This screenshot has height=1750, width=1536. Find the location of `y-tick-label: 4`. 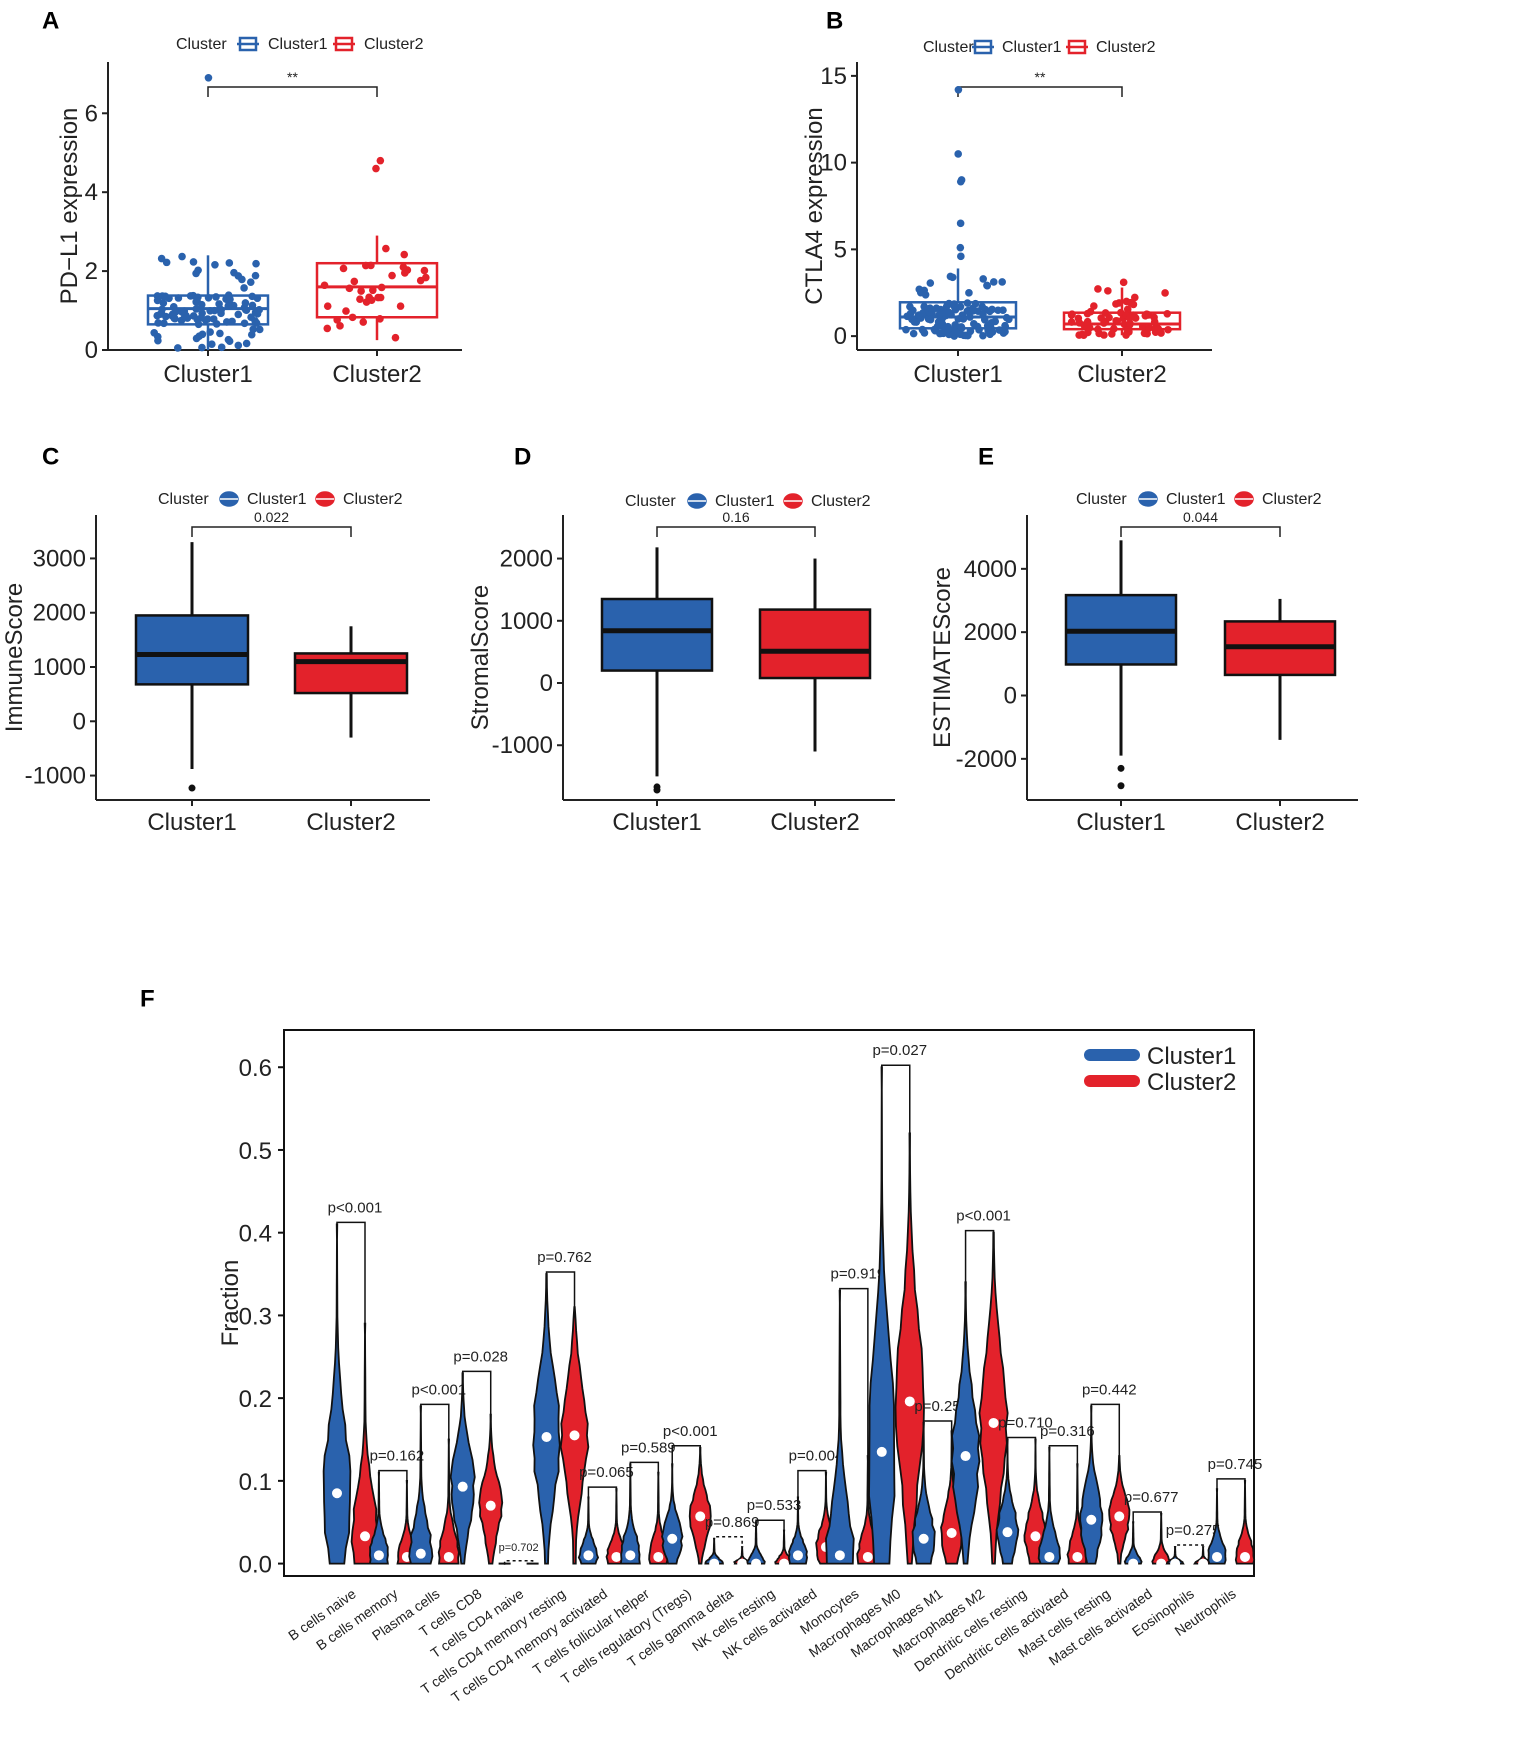

y-tick-label: 4 is located at coordinates (91, 192).